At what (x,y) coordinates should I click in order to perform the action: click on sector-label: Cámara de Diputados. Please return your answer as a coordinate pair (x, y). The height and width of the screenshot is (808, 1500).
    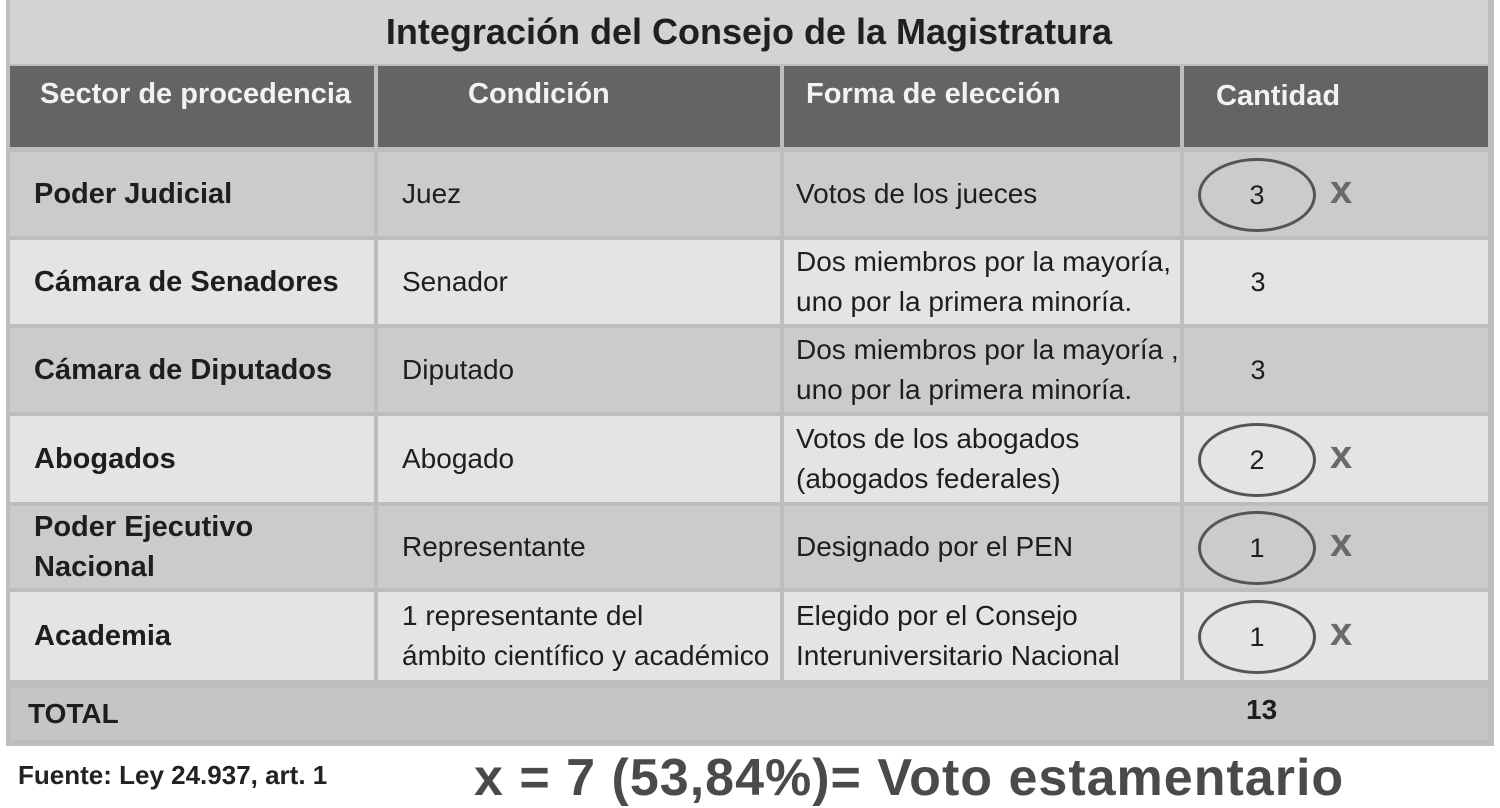
    Looking at the image, I should click on (183, 370).